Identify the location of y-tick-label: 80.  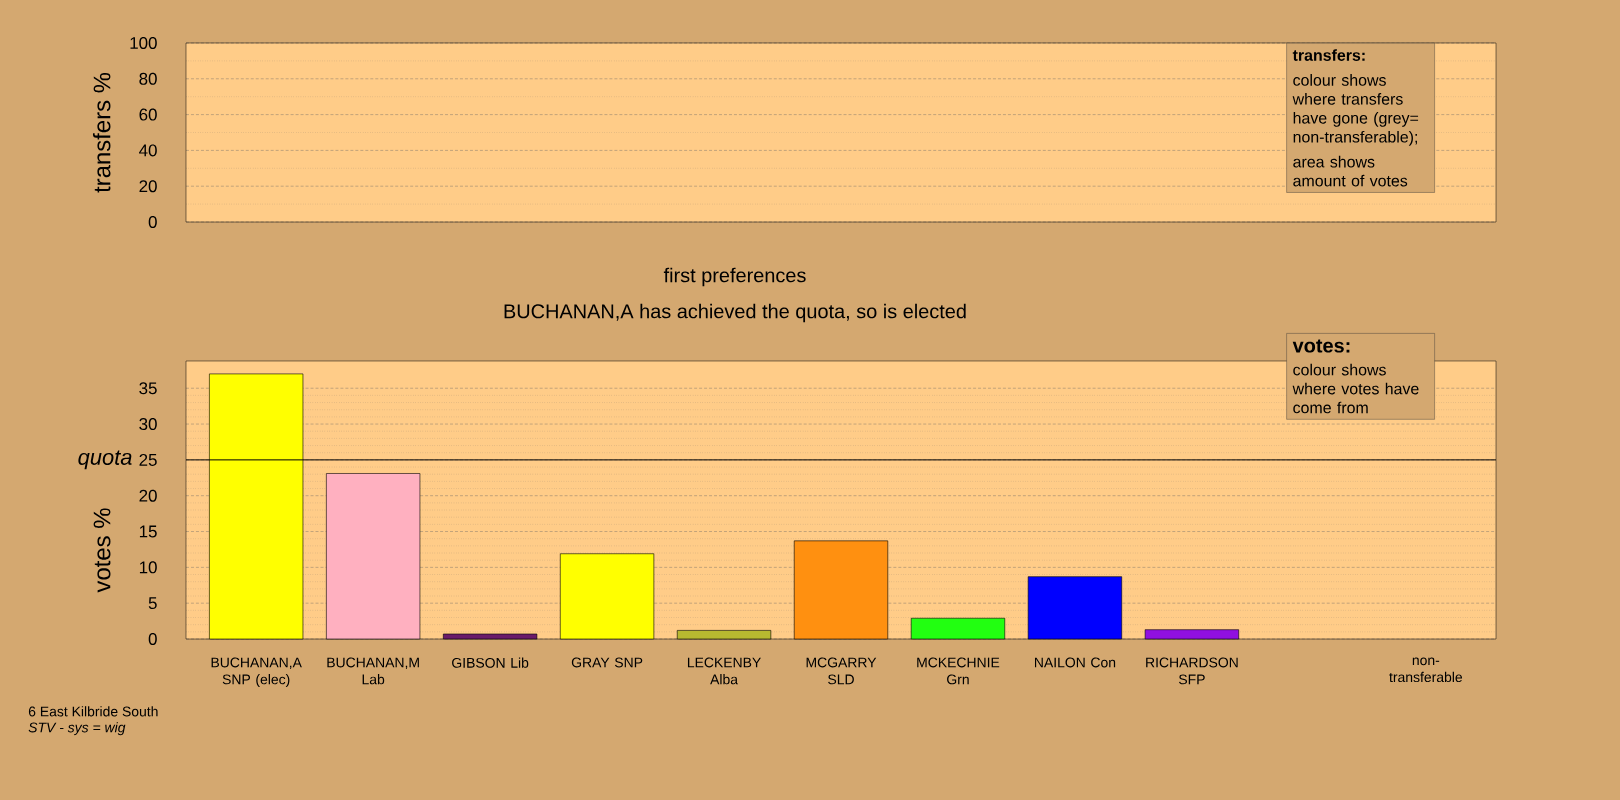
(148, 78).